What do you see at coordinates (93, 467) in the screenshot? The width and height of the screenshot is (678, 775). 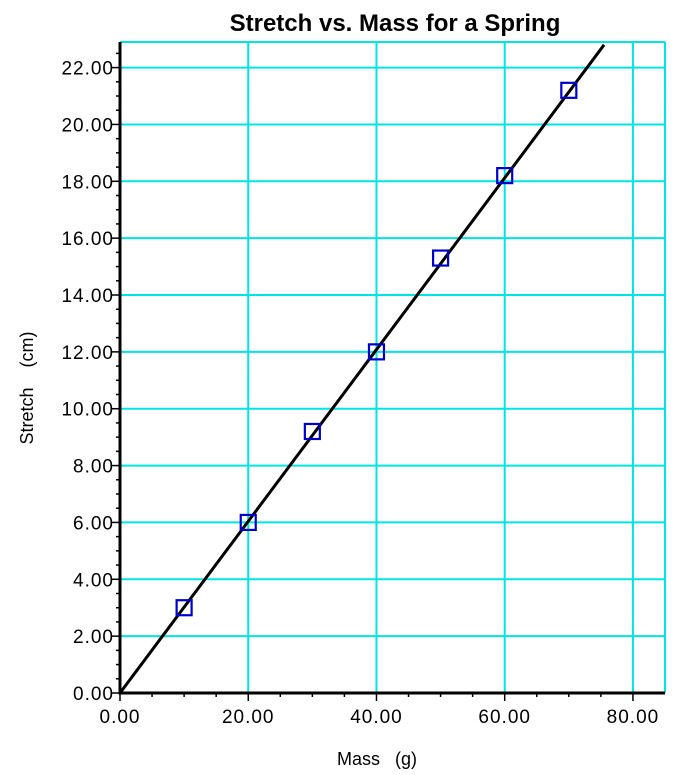 I see `y-tick-label: 8.00` at bounding box center [93, 467].